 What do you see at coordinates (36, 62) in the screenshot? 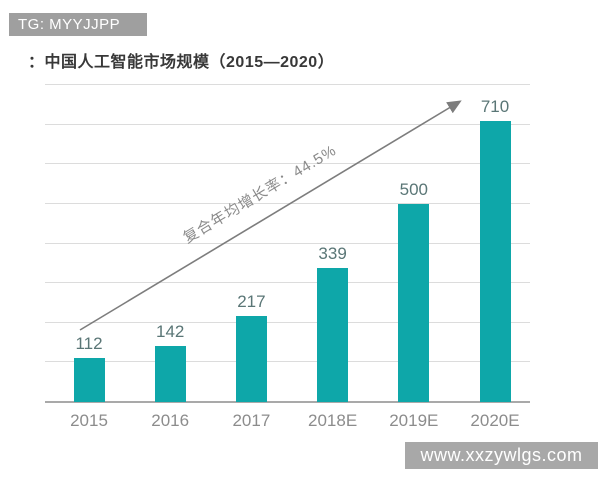
I see `chart-title-prefix: ：` at bounding box center [36, 62].